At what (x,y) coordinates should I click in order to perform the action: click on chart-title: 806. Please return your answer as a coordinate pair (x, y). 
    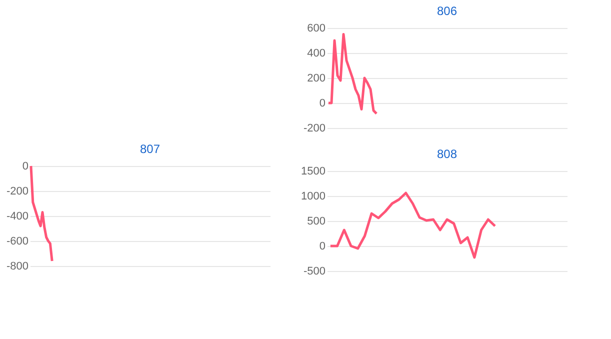
    Looking at the image, I should click on (447, 11).